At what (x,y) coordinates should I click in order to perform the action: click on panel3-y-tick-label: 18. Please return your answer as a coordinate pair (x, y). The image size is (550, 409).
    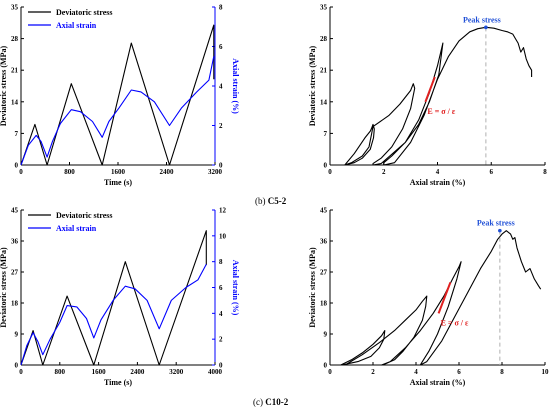
    Looking at the image, I should click on (15, 304).